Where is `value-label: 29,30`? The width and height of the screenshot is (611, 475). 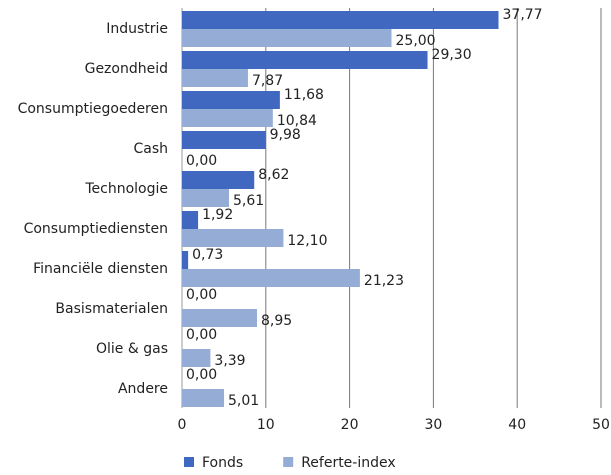
value-label: 29,30 is located at coordinates (452, 55).